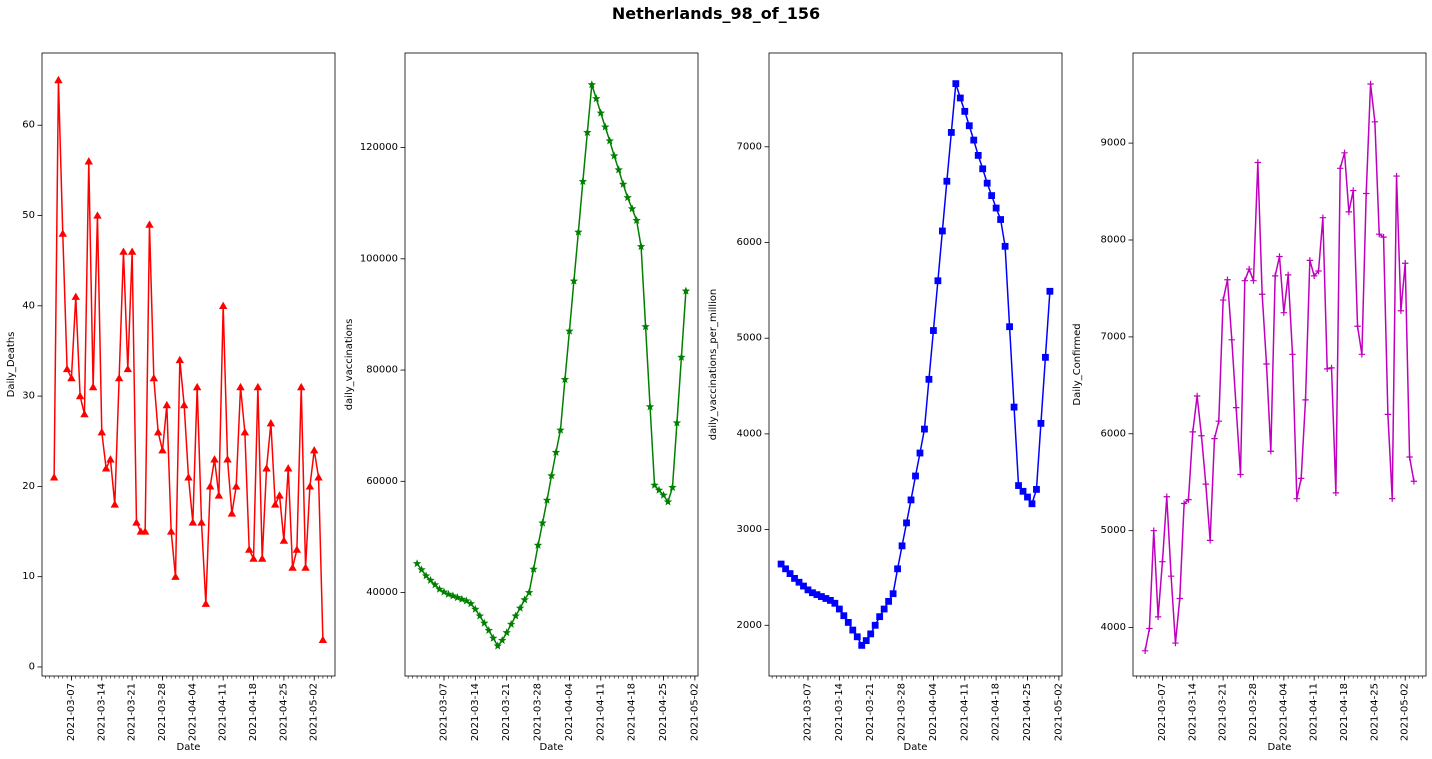 This screenshot has height=759, width=1432. Describe the element at coordinates (32, 666) in the screenshot. I see `y-tick-label: 0` at that location.